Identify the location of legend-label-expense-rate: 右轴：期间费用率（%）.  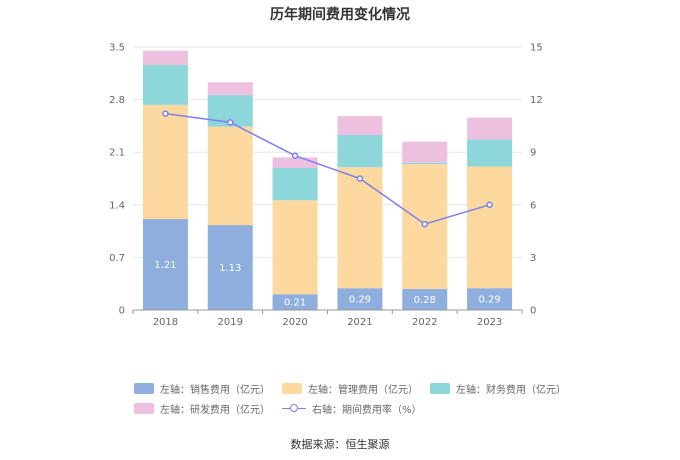
(367, 410).